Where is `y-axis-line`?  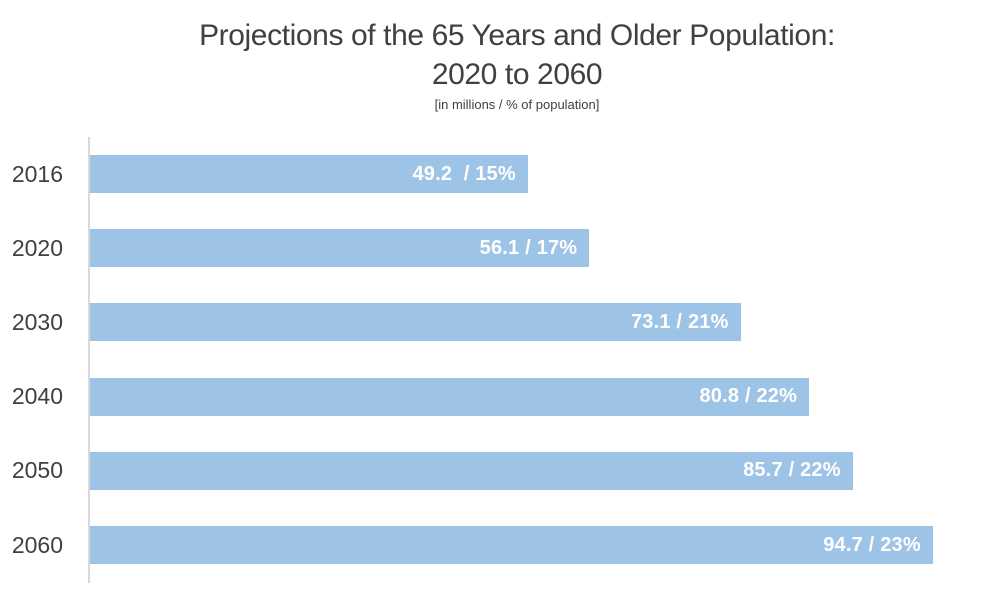
y-axis-line is located at coordinates (89, 360).